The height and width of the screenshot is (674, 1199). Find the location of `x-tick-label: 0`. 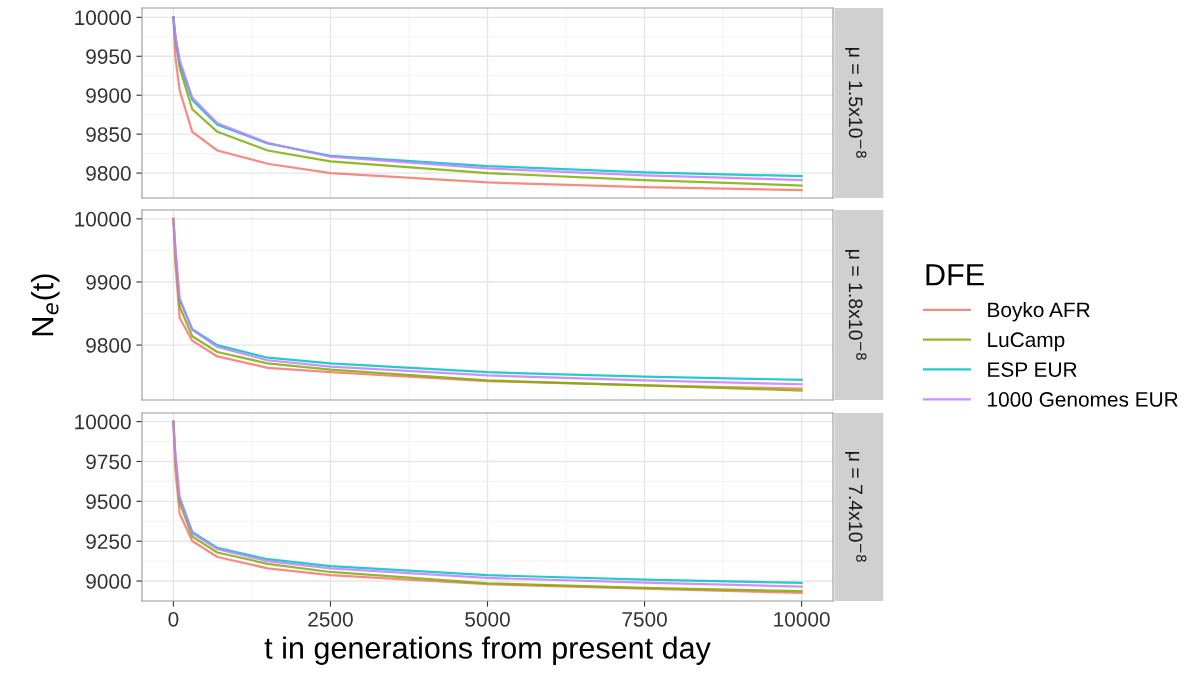

x-tick-label: 0 is located at coordinates (173, 619).